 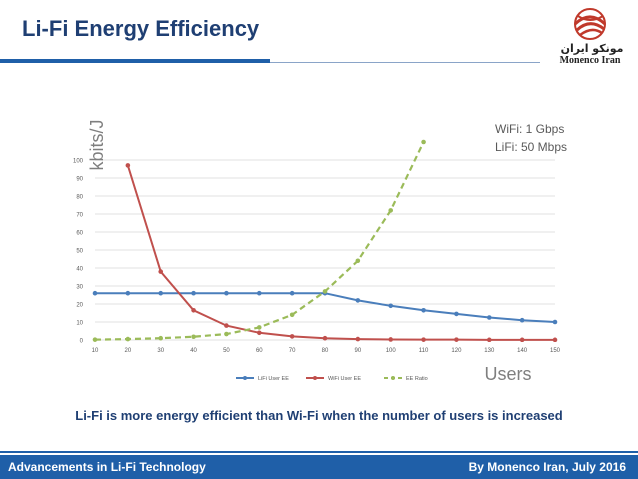 I want to click on y-axis-label: kbits/J, so click(x=97, y=144).